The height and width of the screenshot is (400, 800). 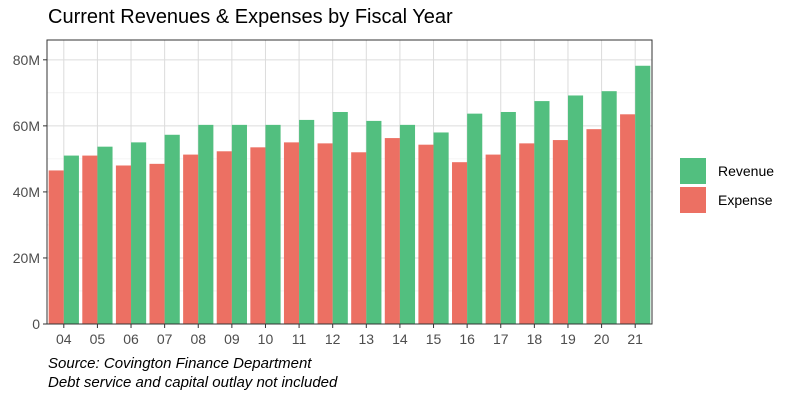 What do you see at coordinates (131, 339) in the screenshot?
I see `x-tick-label: 06` at bounding box center [131, 339].